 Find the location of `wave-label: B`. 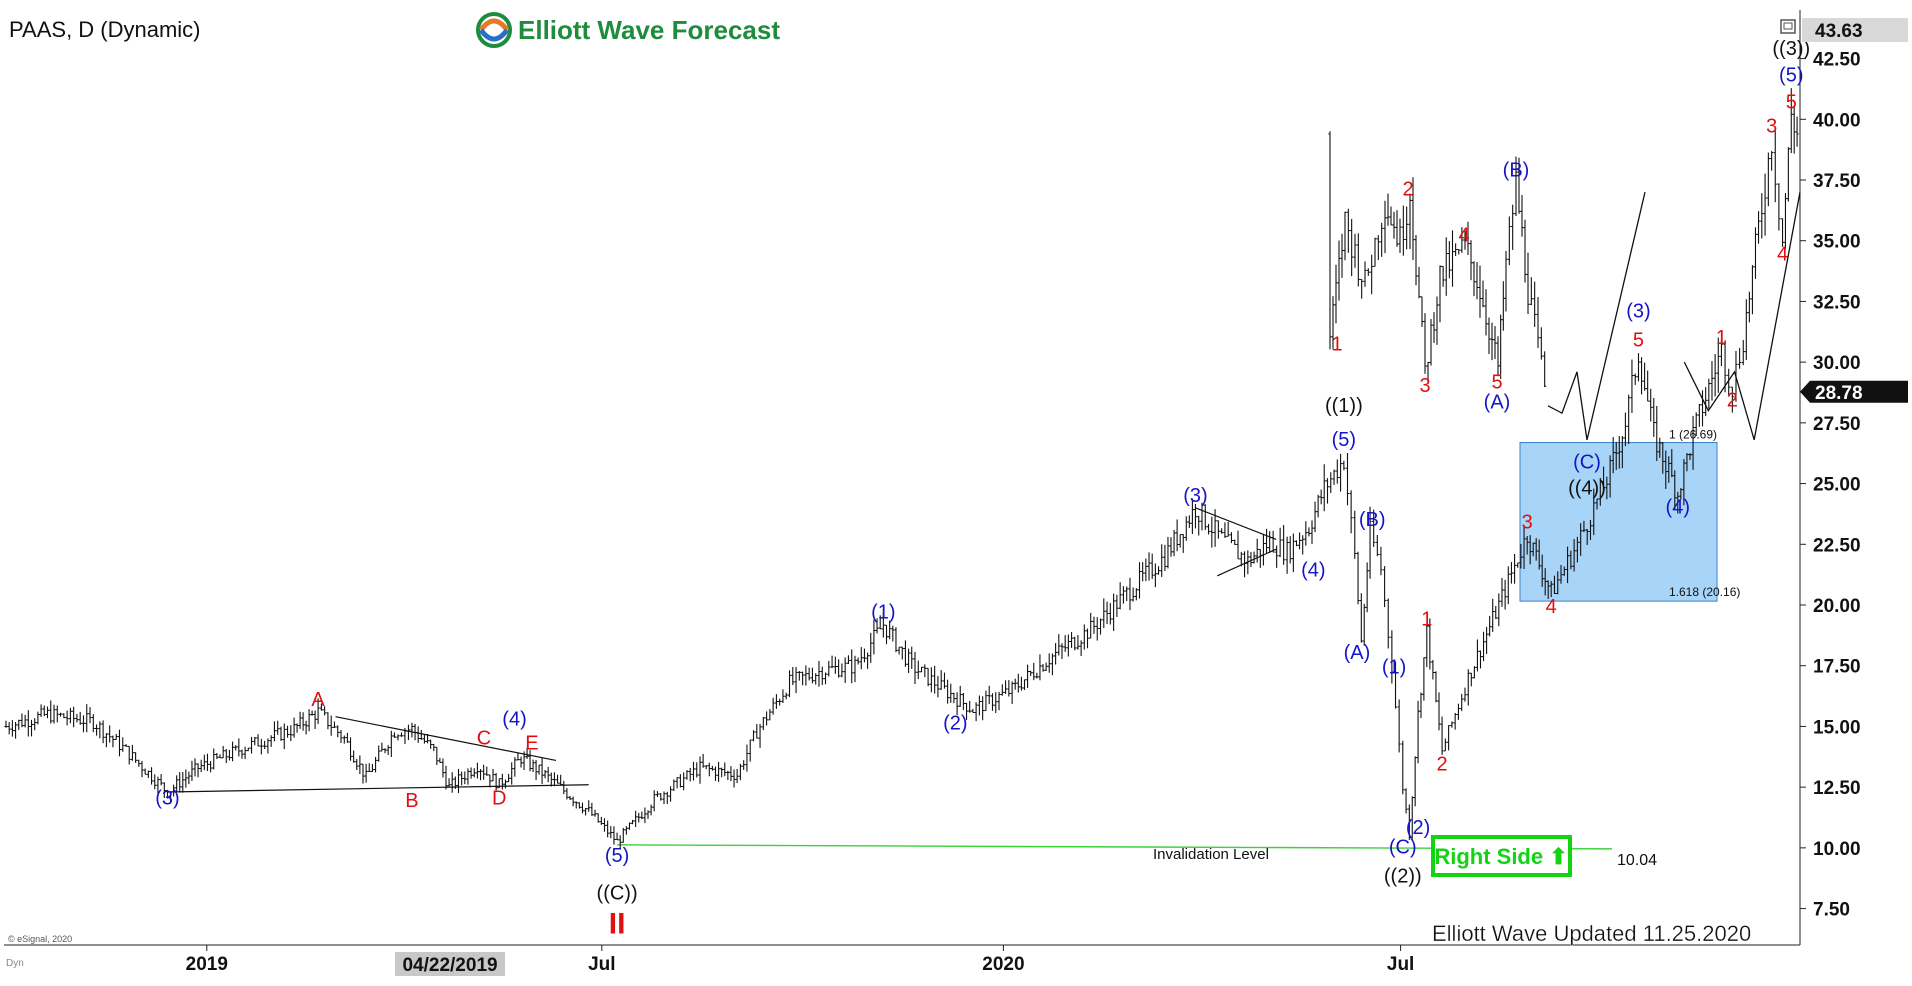

wave-label: B is located at coordinates (411, 801).